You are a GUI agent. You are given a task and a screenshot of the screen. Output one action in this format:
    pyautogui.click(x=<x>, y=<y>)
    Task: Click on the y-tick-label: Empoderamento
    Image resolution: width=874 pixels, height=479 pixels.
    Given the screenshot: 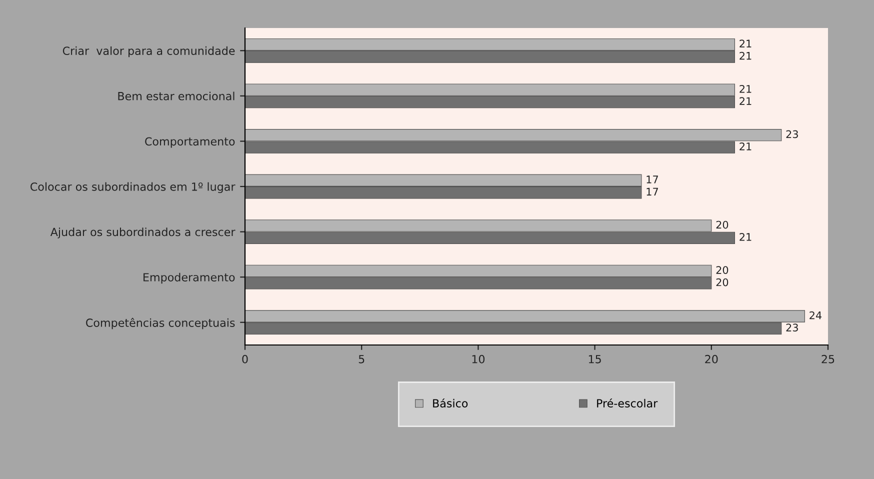 What is the action you would take?
    pyautogui.click(x=189, y=278)
    